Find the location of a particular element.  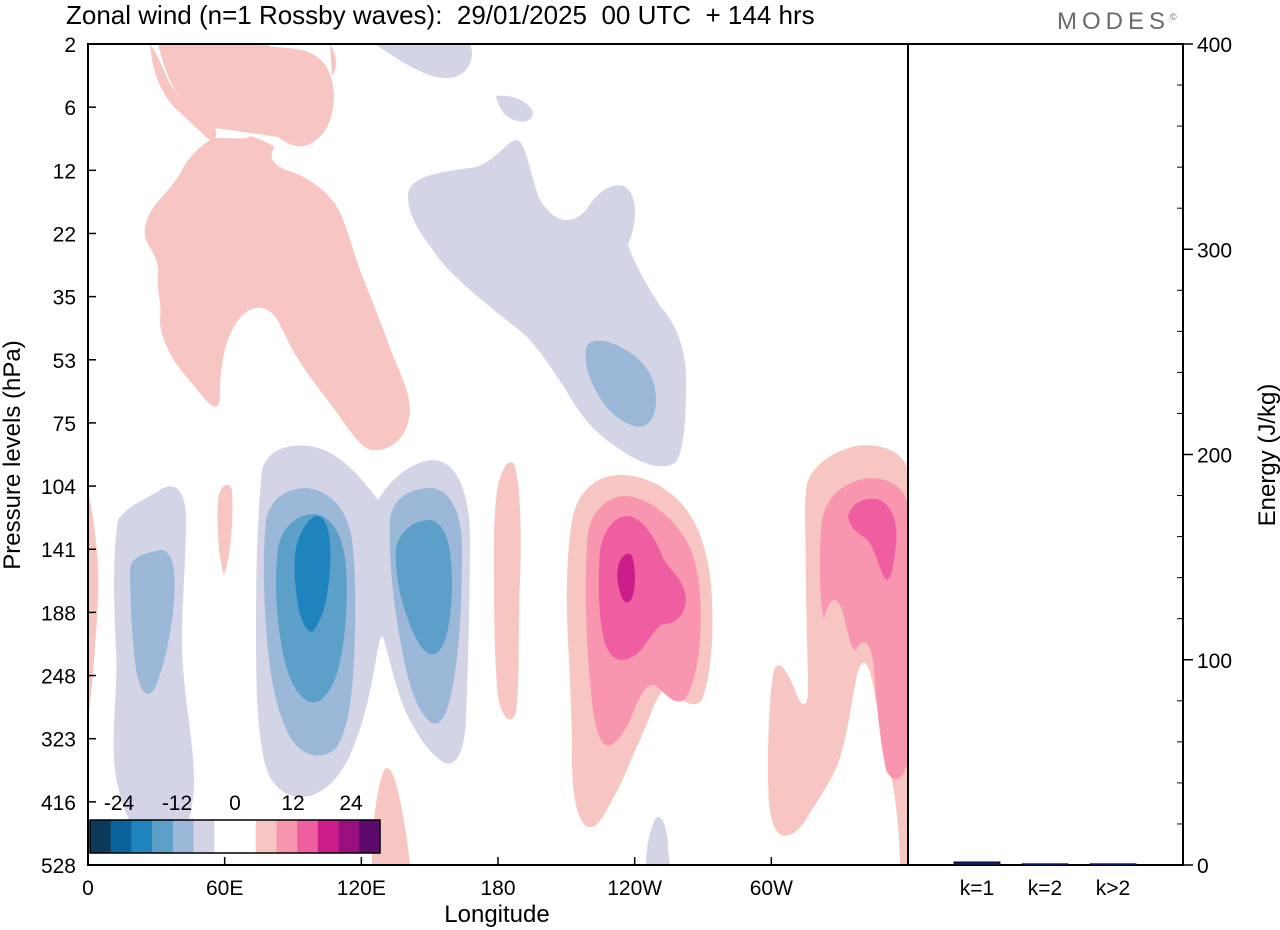

energy-tick-label: 0 is located at coordinates (1203, 866).